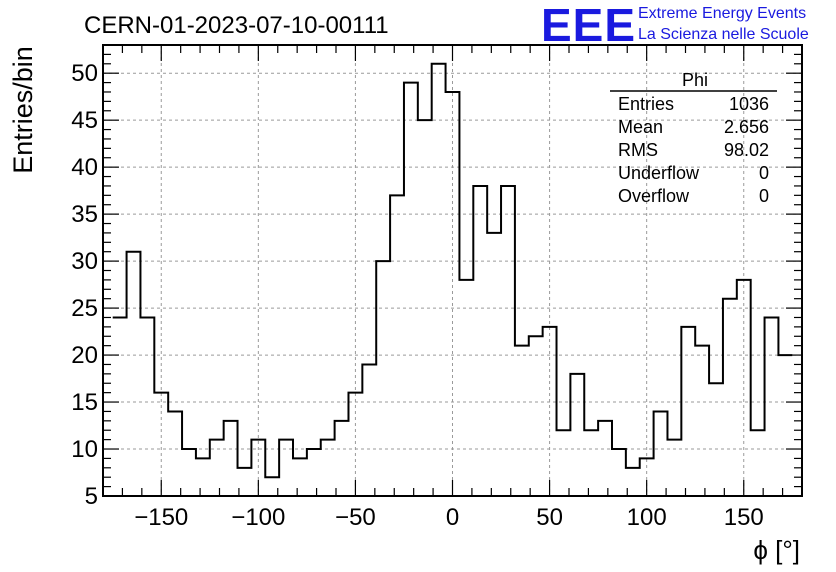 The width and height of the screenshot is (836, 572). Describe the element at coordinates (746, 127) in the screenshot. I see `stats-row-value: 2.656` at that location.